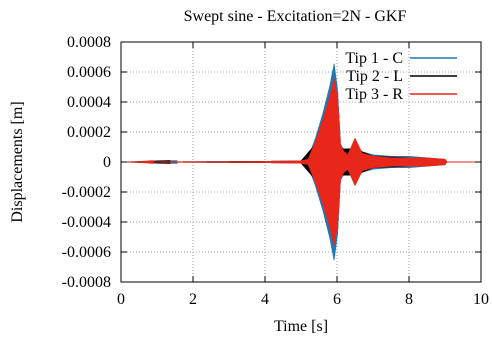 This screenshot has height=337, width=492. What do you see at coordinates (295, 16) in the screenshot?
I see `chart-title: Swept sine - Excitation=2N - GKF` at bounding box center [295, 16].